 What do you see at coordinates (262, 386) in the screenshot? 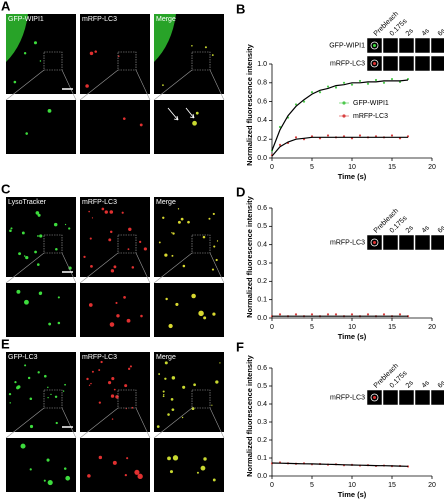
I see `y-tick-label: 0.5` at bounding box center [262, 386].